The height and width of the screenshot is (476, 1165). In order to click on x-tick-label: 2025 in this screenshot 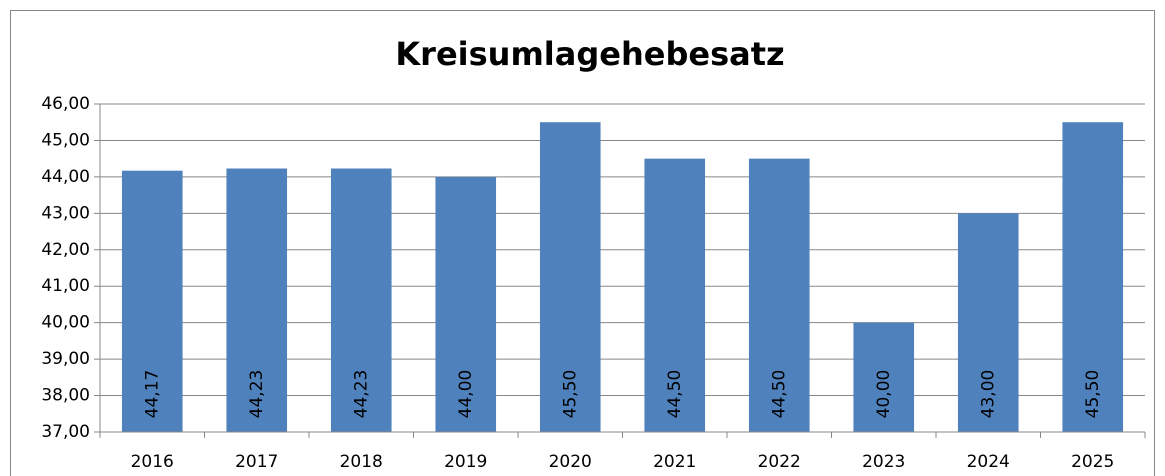, I will do `click(1092, 462)`.